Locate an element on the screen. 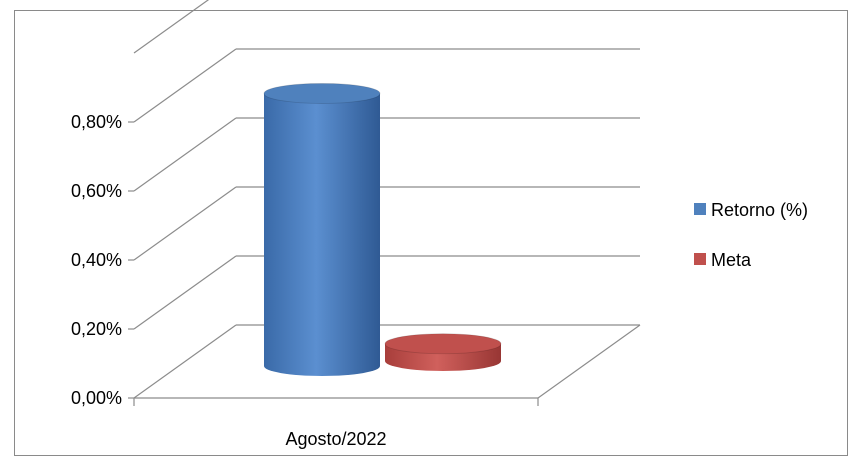  legend-label: Retorno (%) is located at coordinates (759, 210).